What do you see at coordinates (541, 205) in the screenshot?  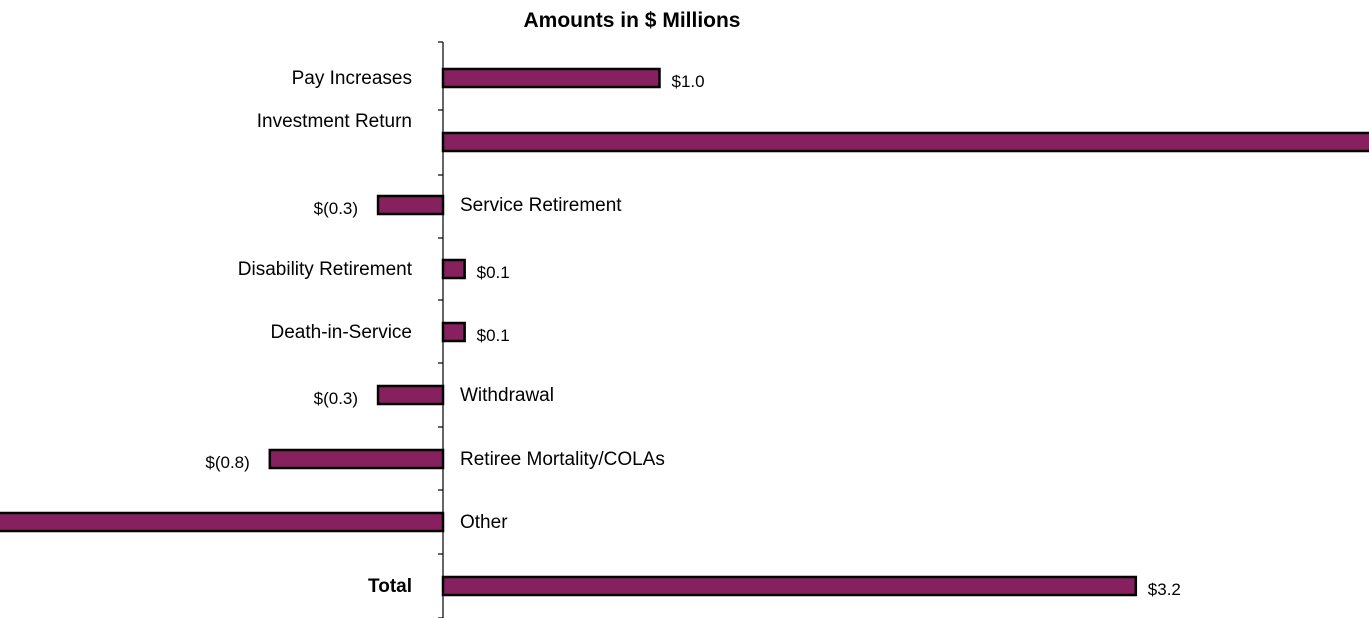 I see `category-label: Service Retirement` at bounding box center [541, 205].